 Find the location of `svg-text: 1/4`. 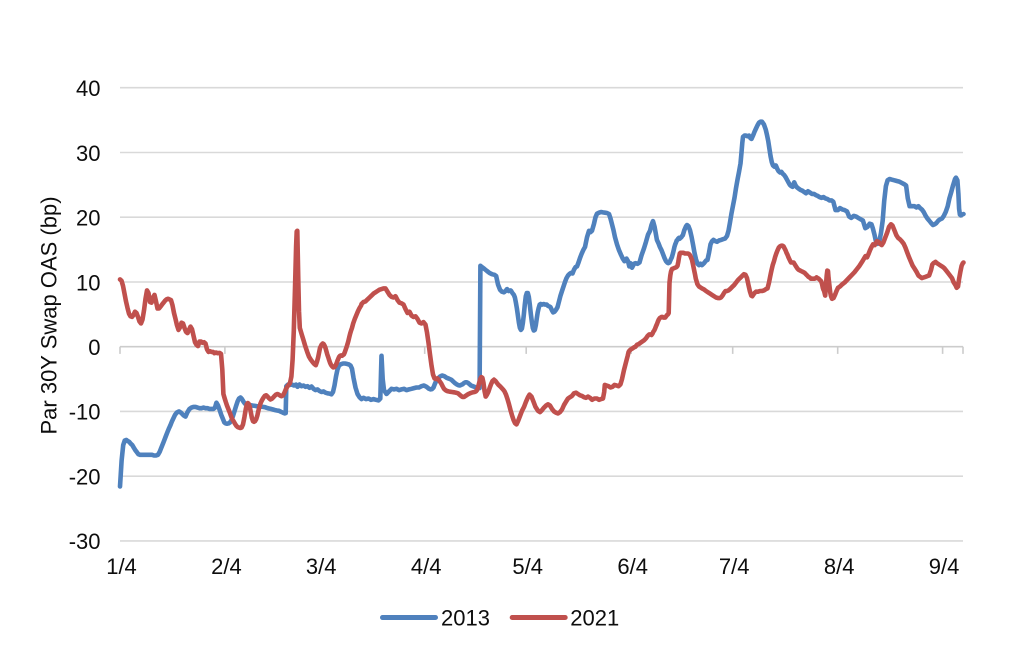

svg-text: 1/4 is located at coordinates (121, 566).